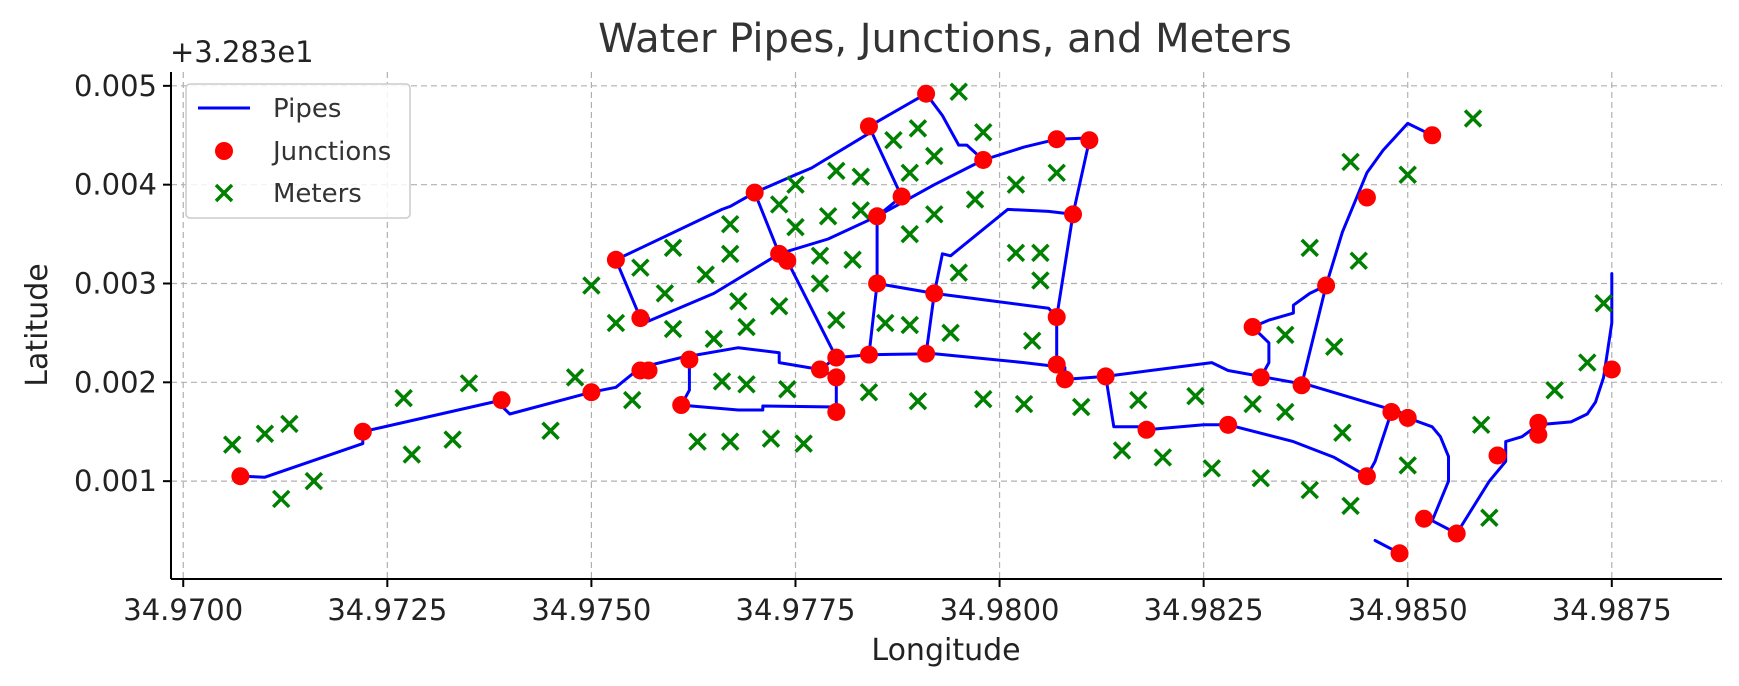  Describe the element at coordinates (183, 610) in the screenshot. I see `x-tick-label: 34.9700` at that location.